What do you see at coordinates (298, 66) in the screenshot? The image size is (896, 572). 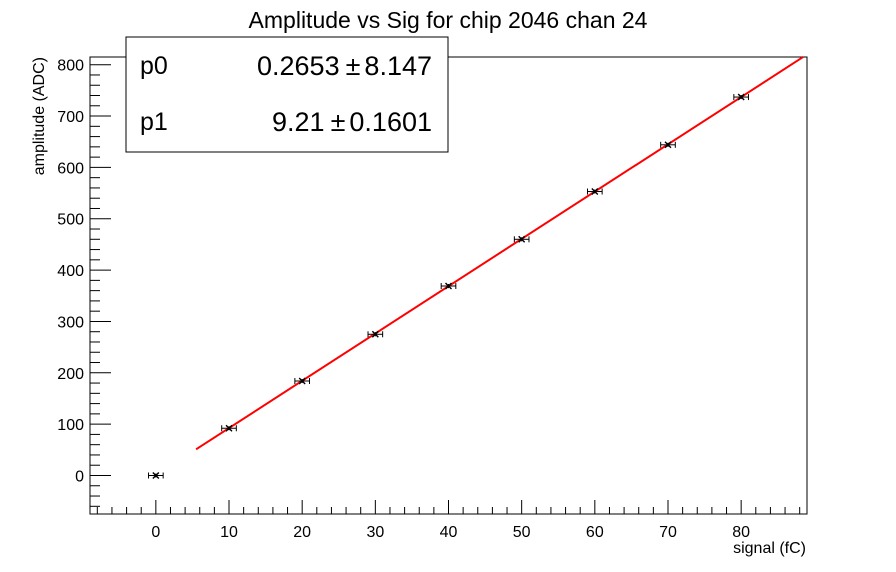 I see `fit-param-p0-estimate: 0.2653` at bounding box center [298, 66].